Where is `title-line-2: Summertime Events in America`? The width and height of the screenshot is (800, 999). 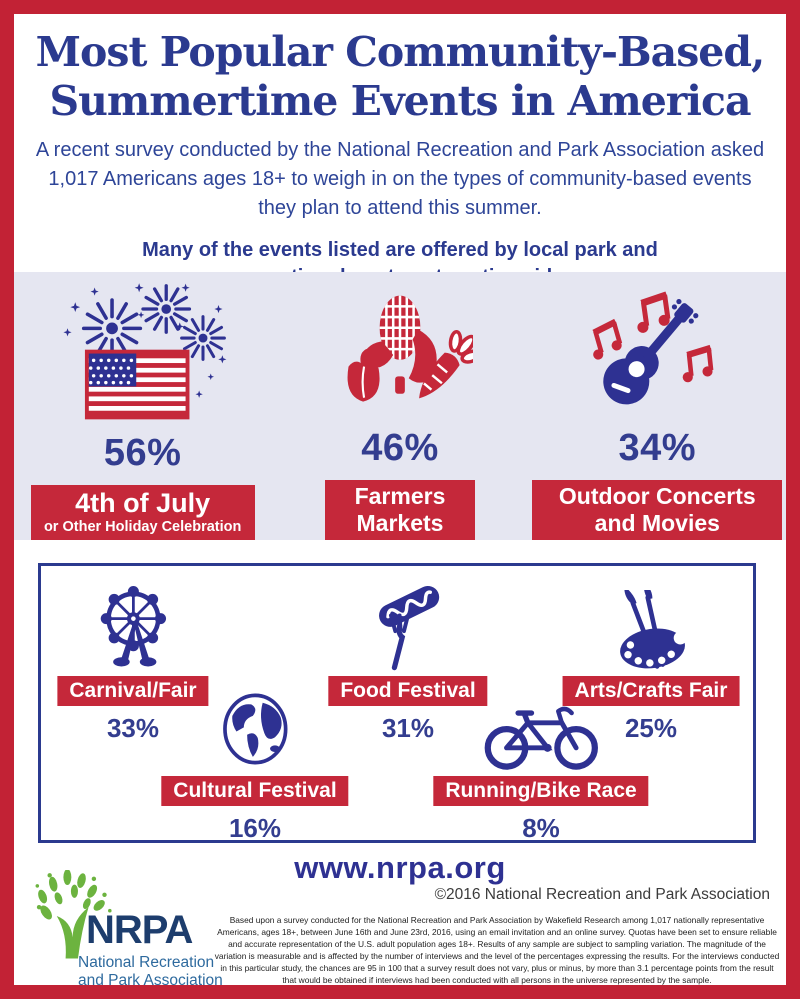
title-line-2: Summertime Events in America is located at coordinates (400, 101).